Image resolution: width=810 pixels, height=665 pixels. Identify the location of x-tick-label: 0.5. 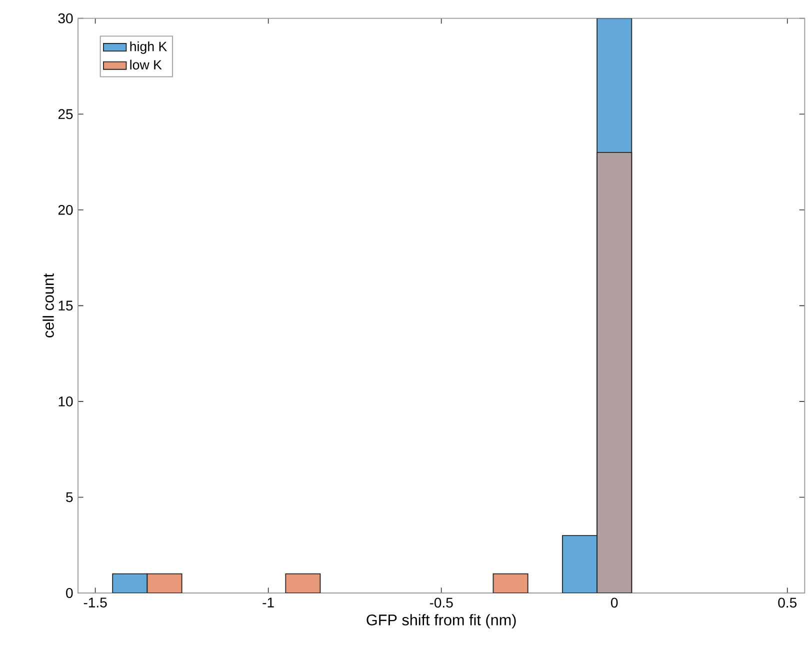
(787, 603).